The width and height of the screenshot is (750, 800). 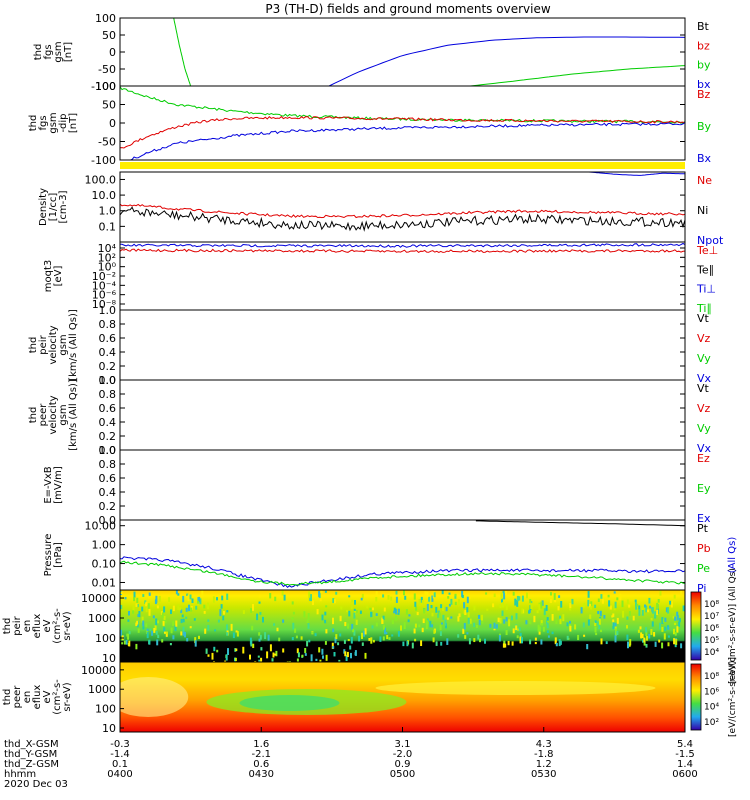 I want to click on x-tick-label: -2.1, so click(x=261, y=754).